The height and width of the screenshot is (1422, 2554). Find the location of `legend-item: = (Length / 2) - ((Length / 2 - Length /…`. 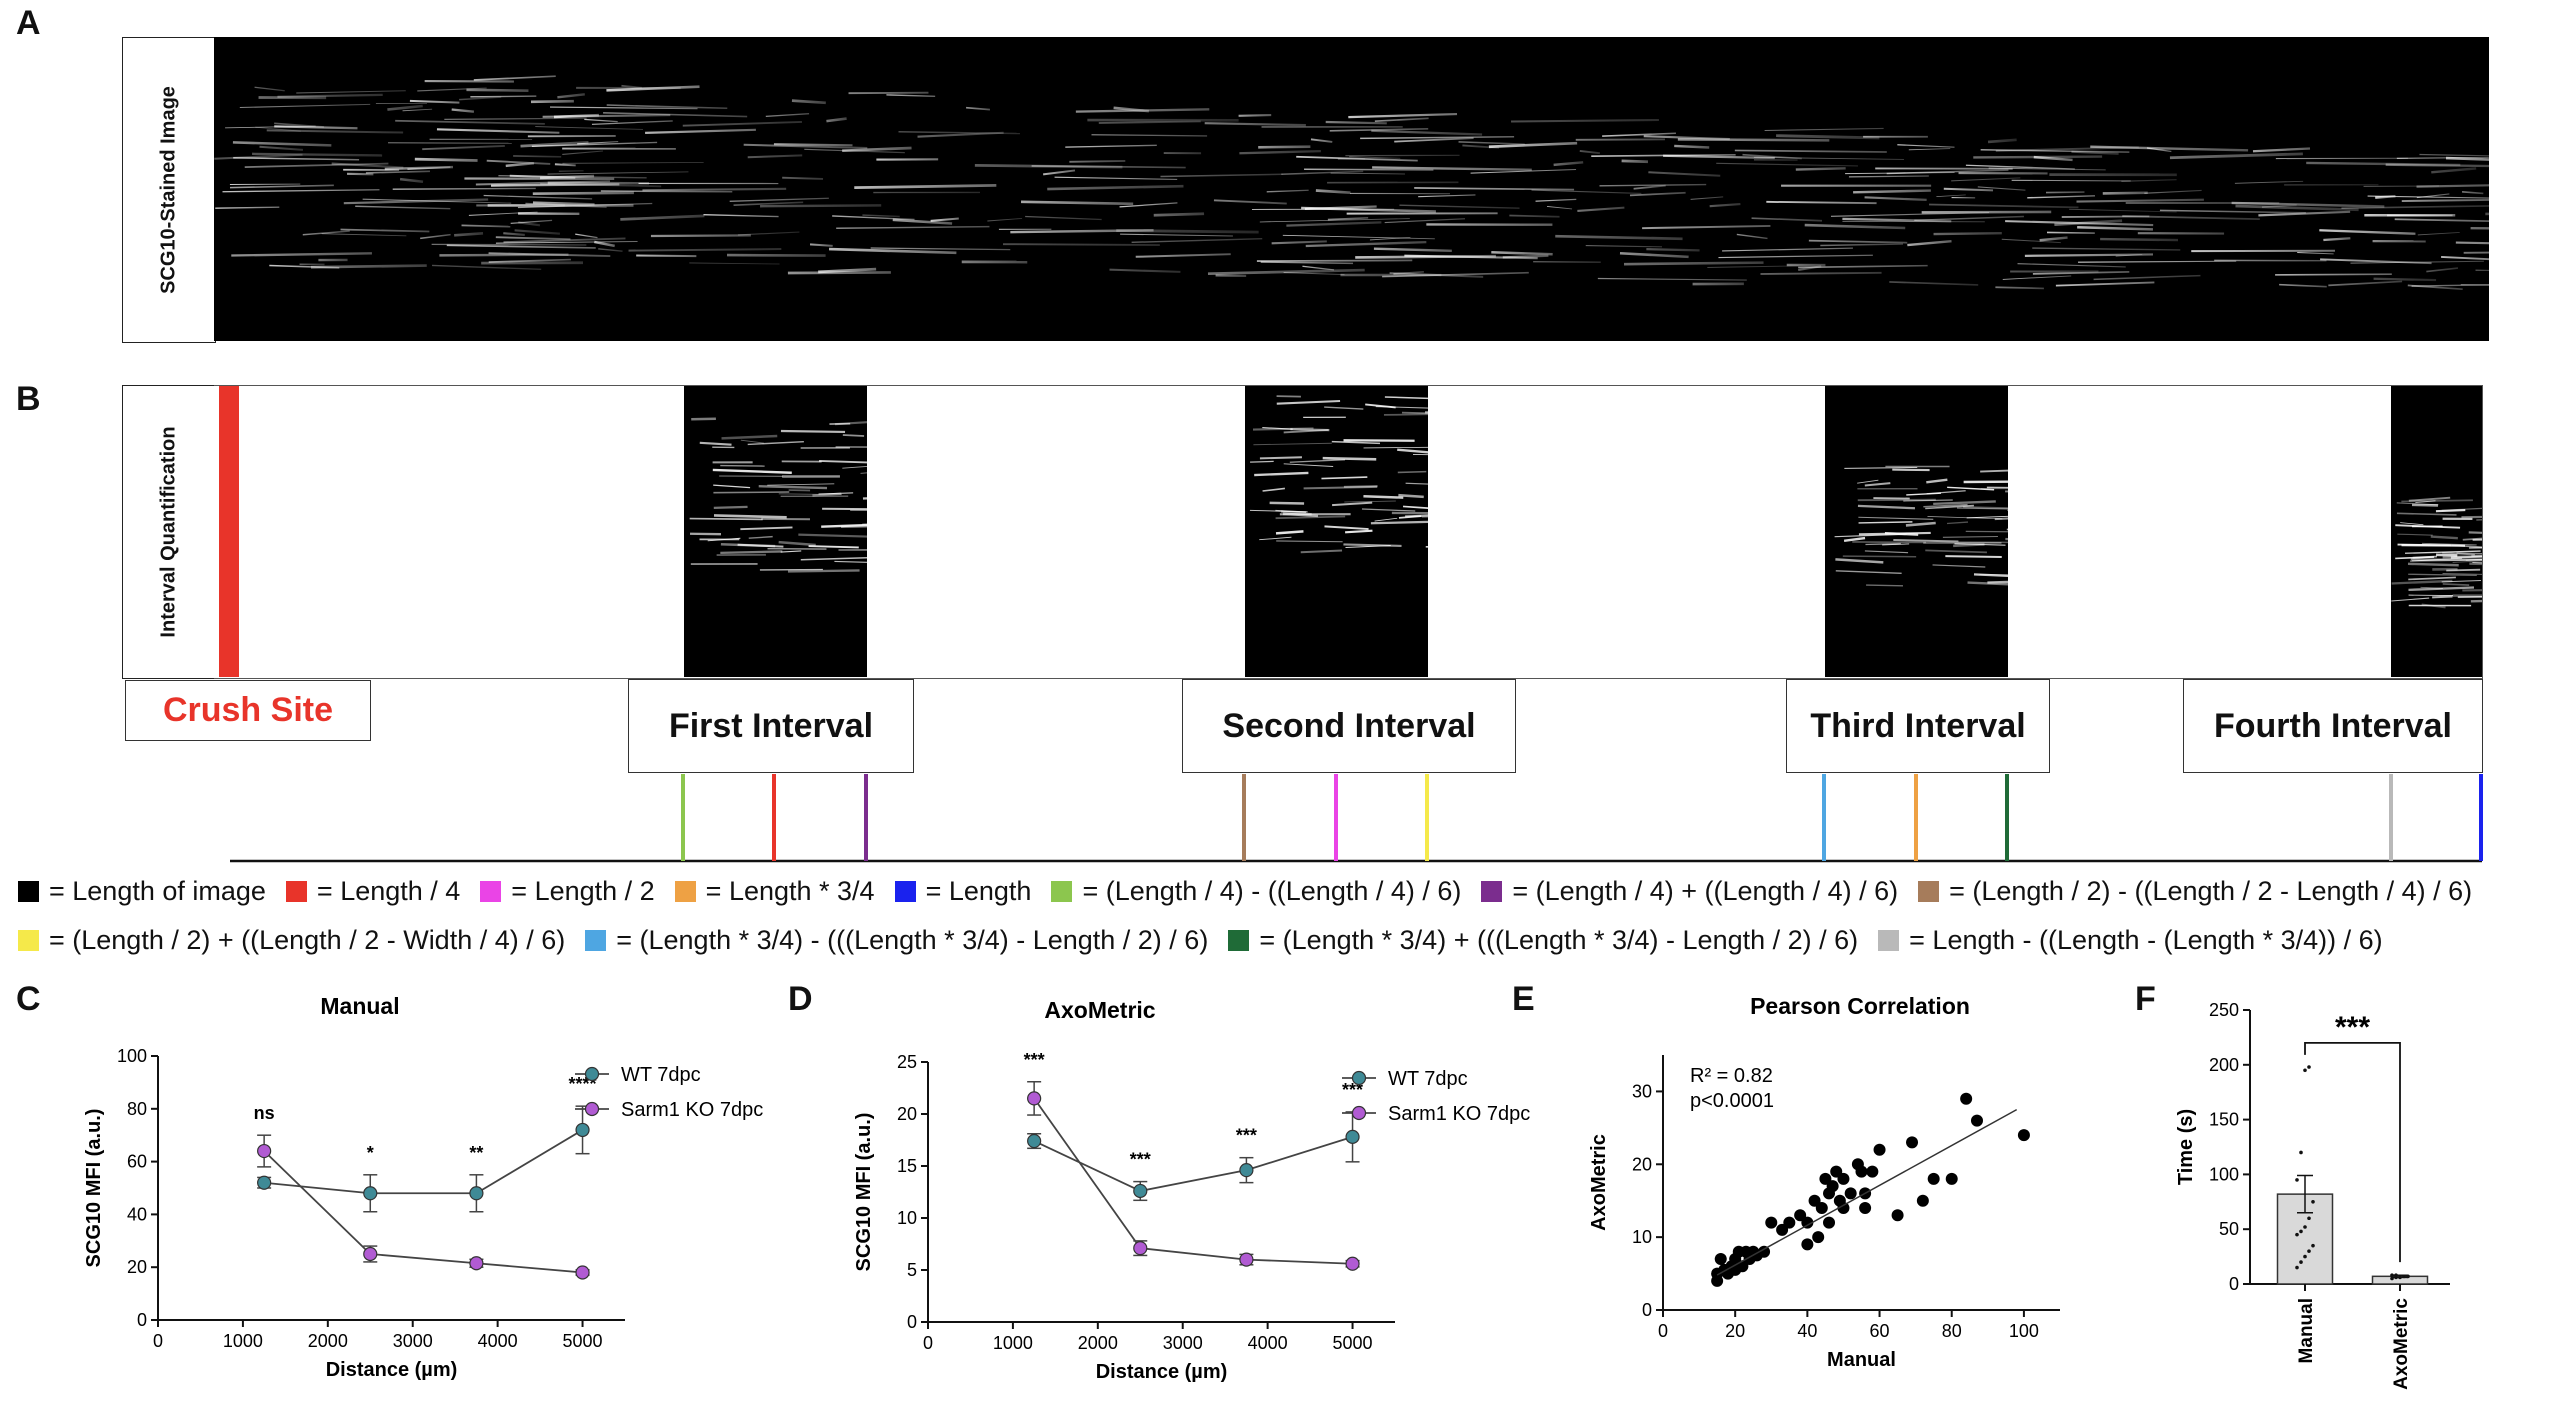

legend-item: = (Length / 2) - ((Length / 2 - Length /… is located at coordinates (2195, 891).